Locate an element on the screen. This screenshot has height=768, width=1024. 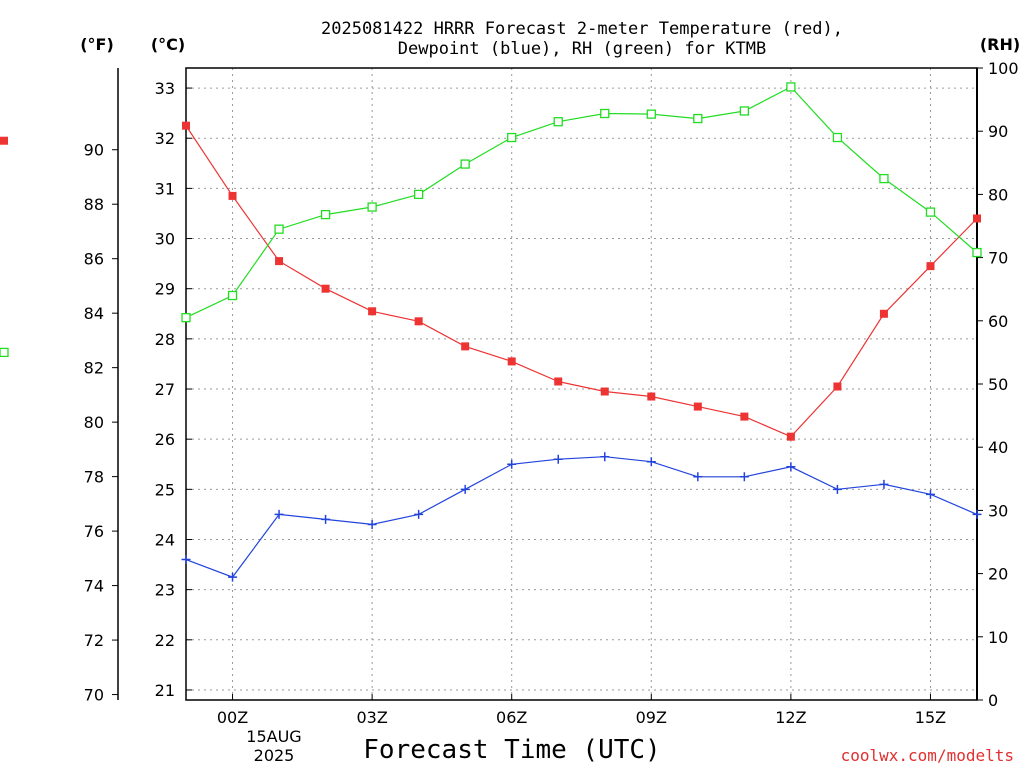
celsius-tick-label: 23 is located at coordinates (165, 590).